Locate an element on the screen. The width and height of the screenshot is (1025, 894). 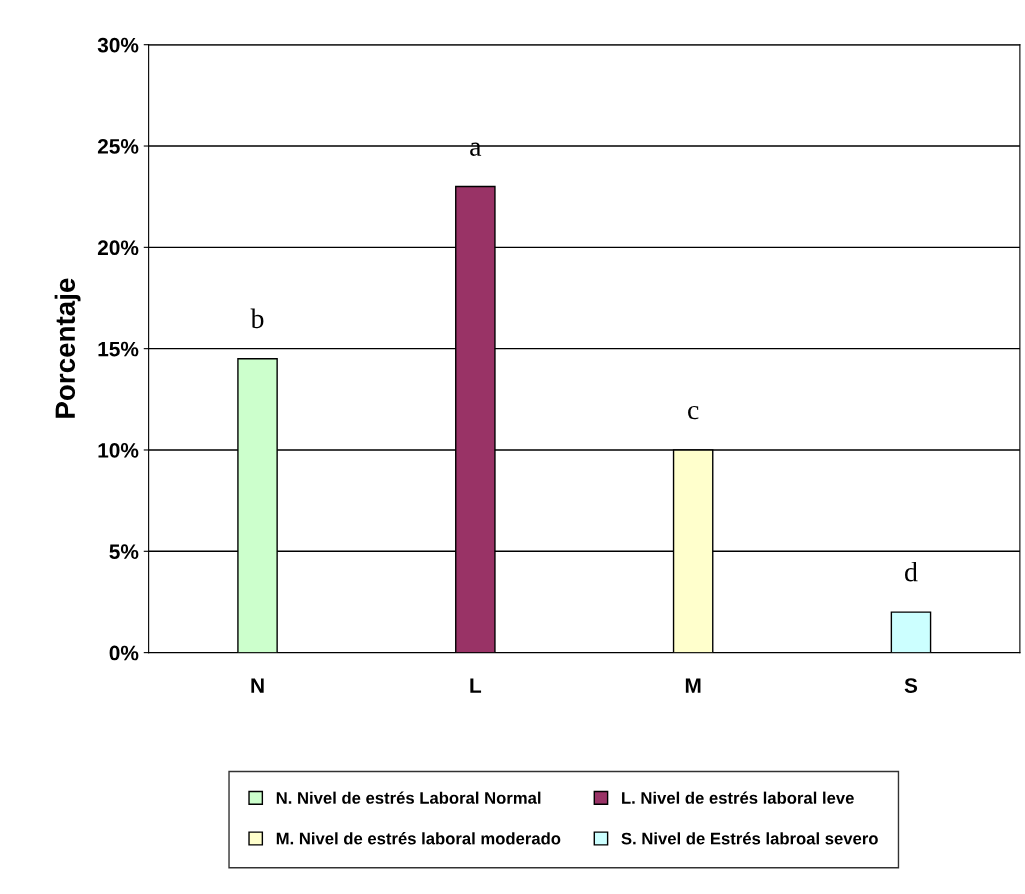
y-tick-label: 15% is located at coordinates (118, 349).